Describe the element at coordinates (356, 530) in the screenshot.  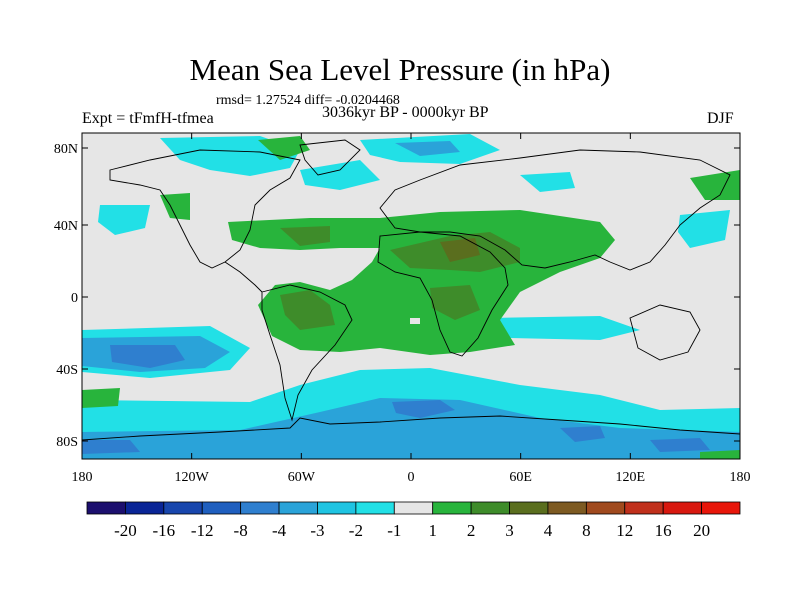
I see `colorbar-label: -2` at that location.